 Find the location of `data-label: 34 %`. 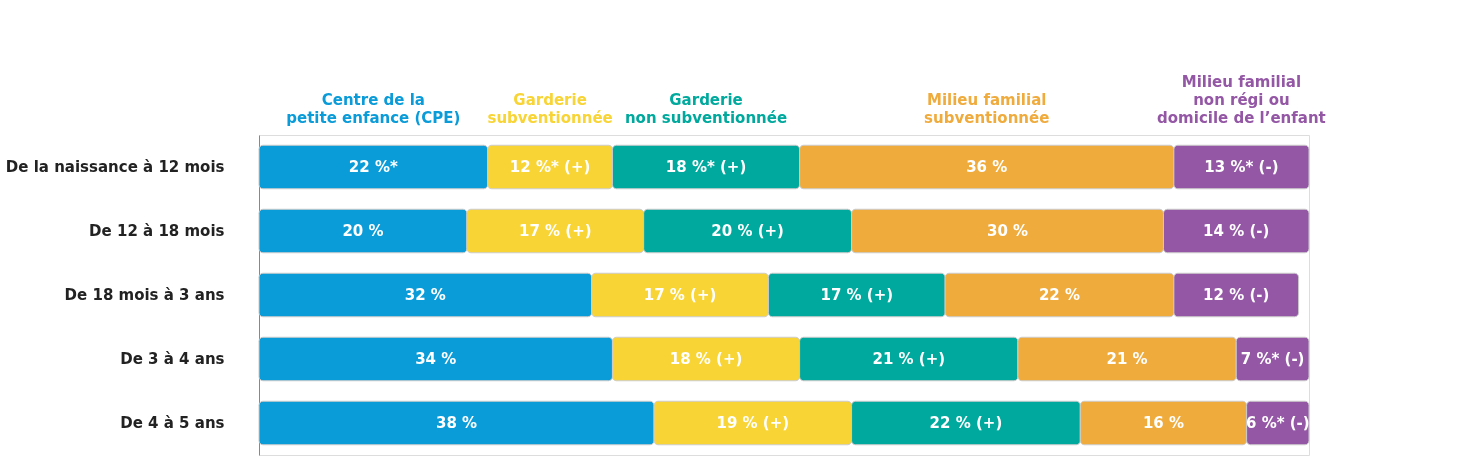

data-label: 34 % is located at coordinates (436, 359).